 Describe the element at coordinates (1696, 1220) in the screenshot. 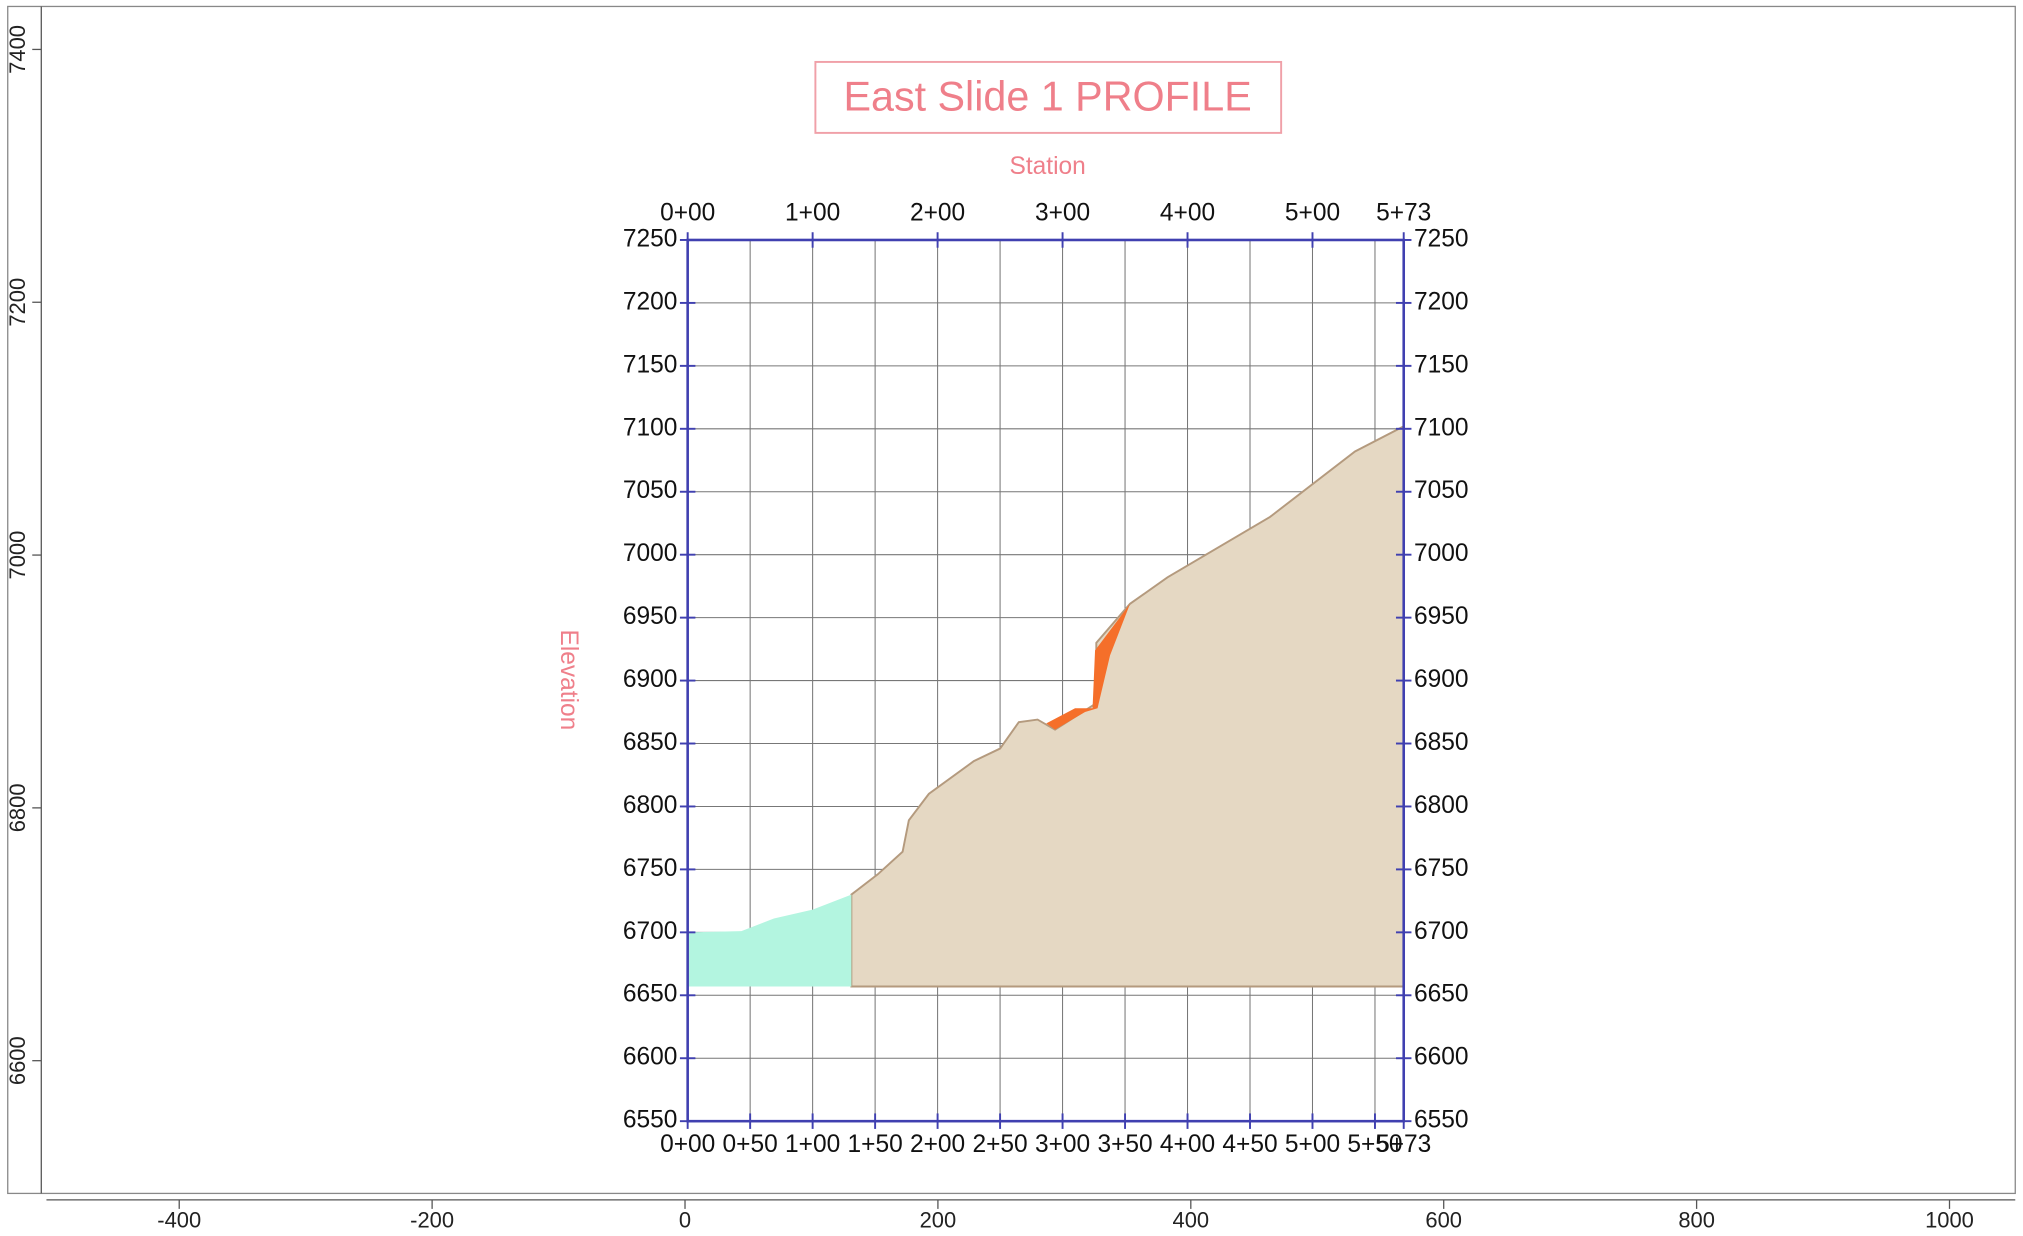

I see `x-tick-label: 800` at that location.